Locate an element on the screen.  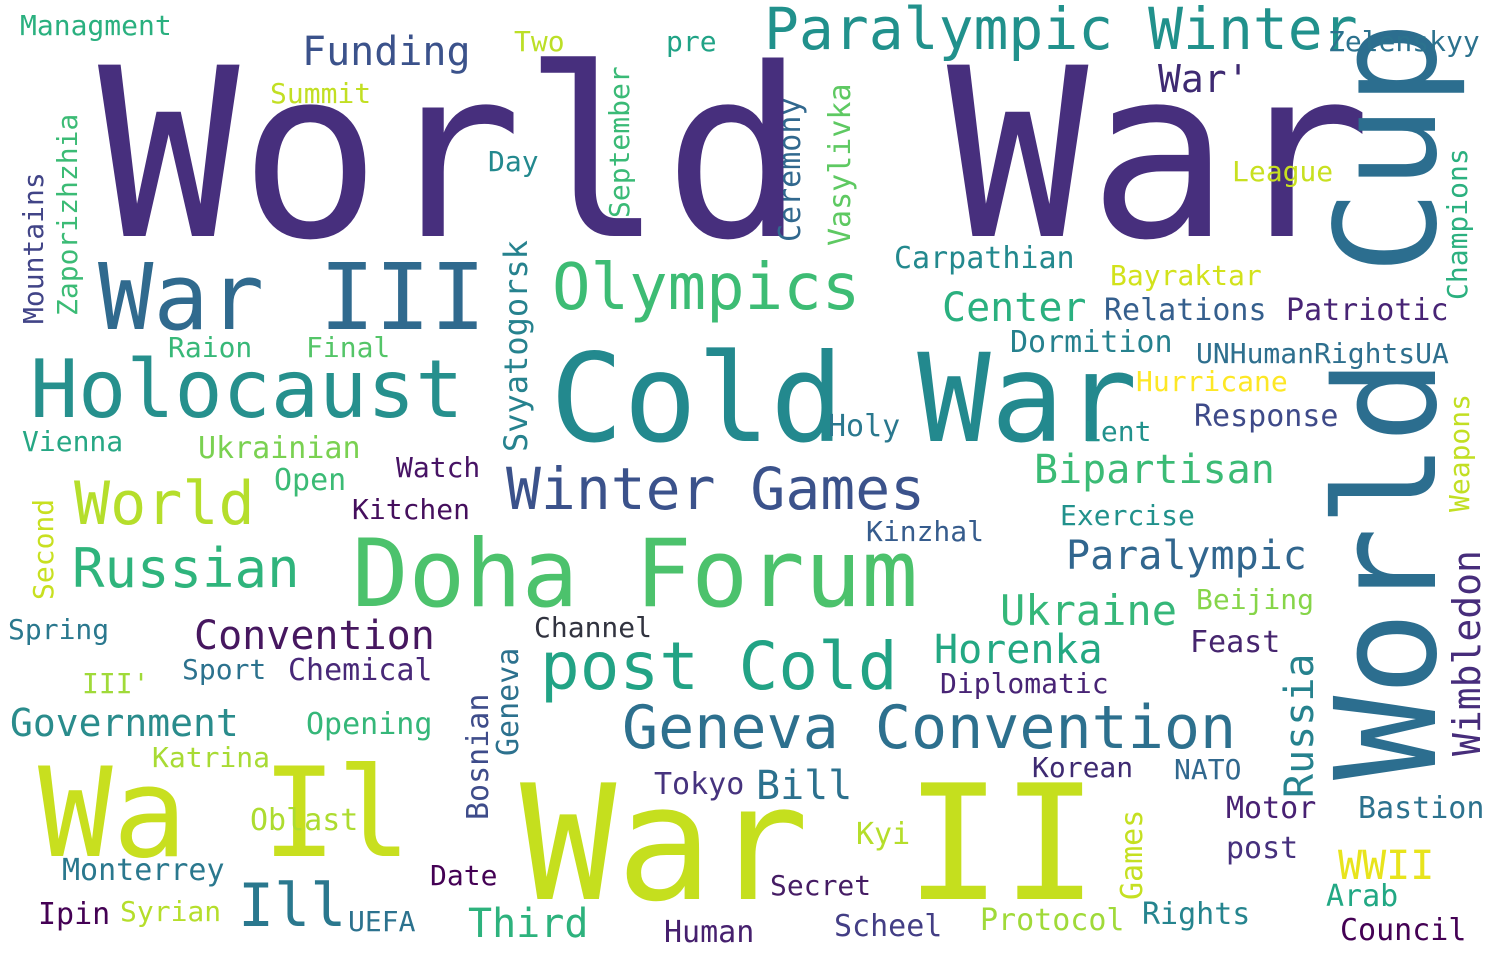
word-nato: NATO is located at coordinates (1208, 769).